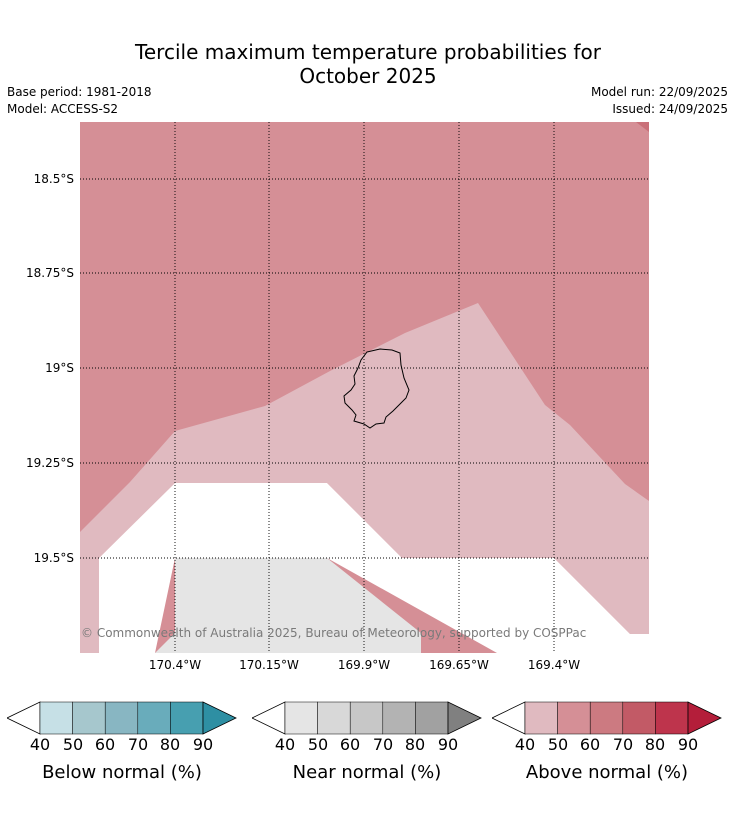 The height and width of the screenshot is (816, 736). Describe the element at coordinates (659, 92) in the screenshot. I see `model-run: Model run: 22/09/2025` at that location.